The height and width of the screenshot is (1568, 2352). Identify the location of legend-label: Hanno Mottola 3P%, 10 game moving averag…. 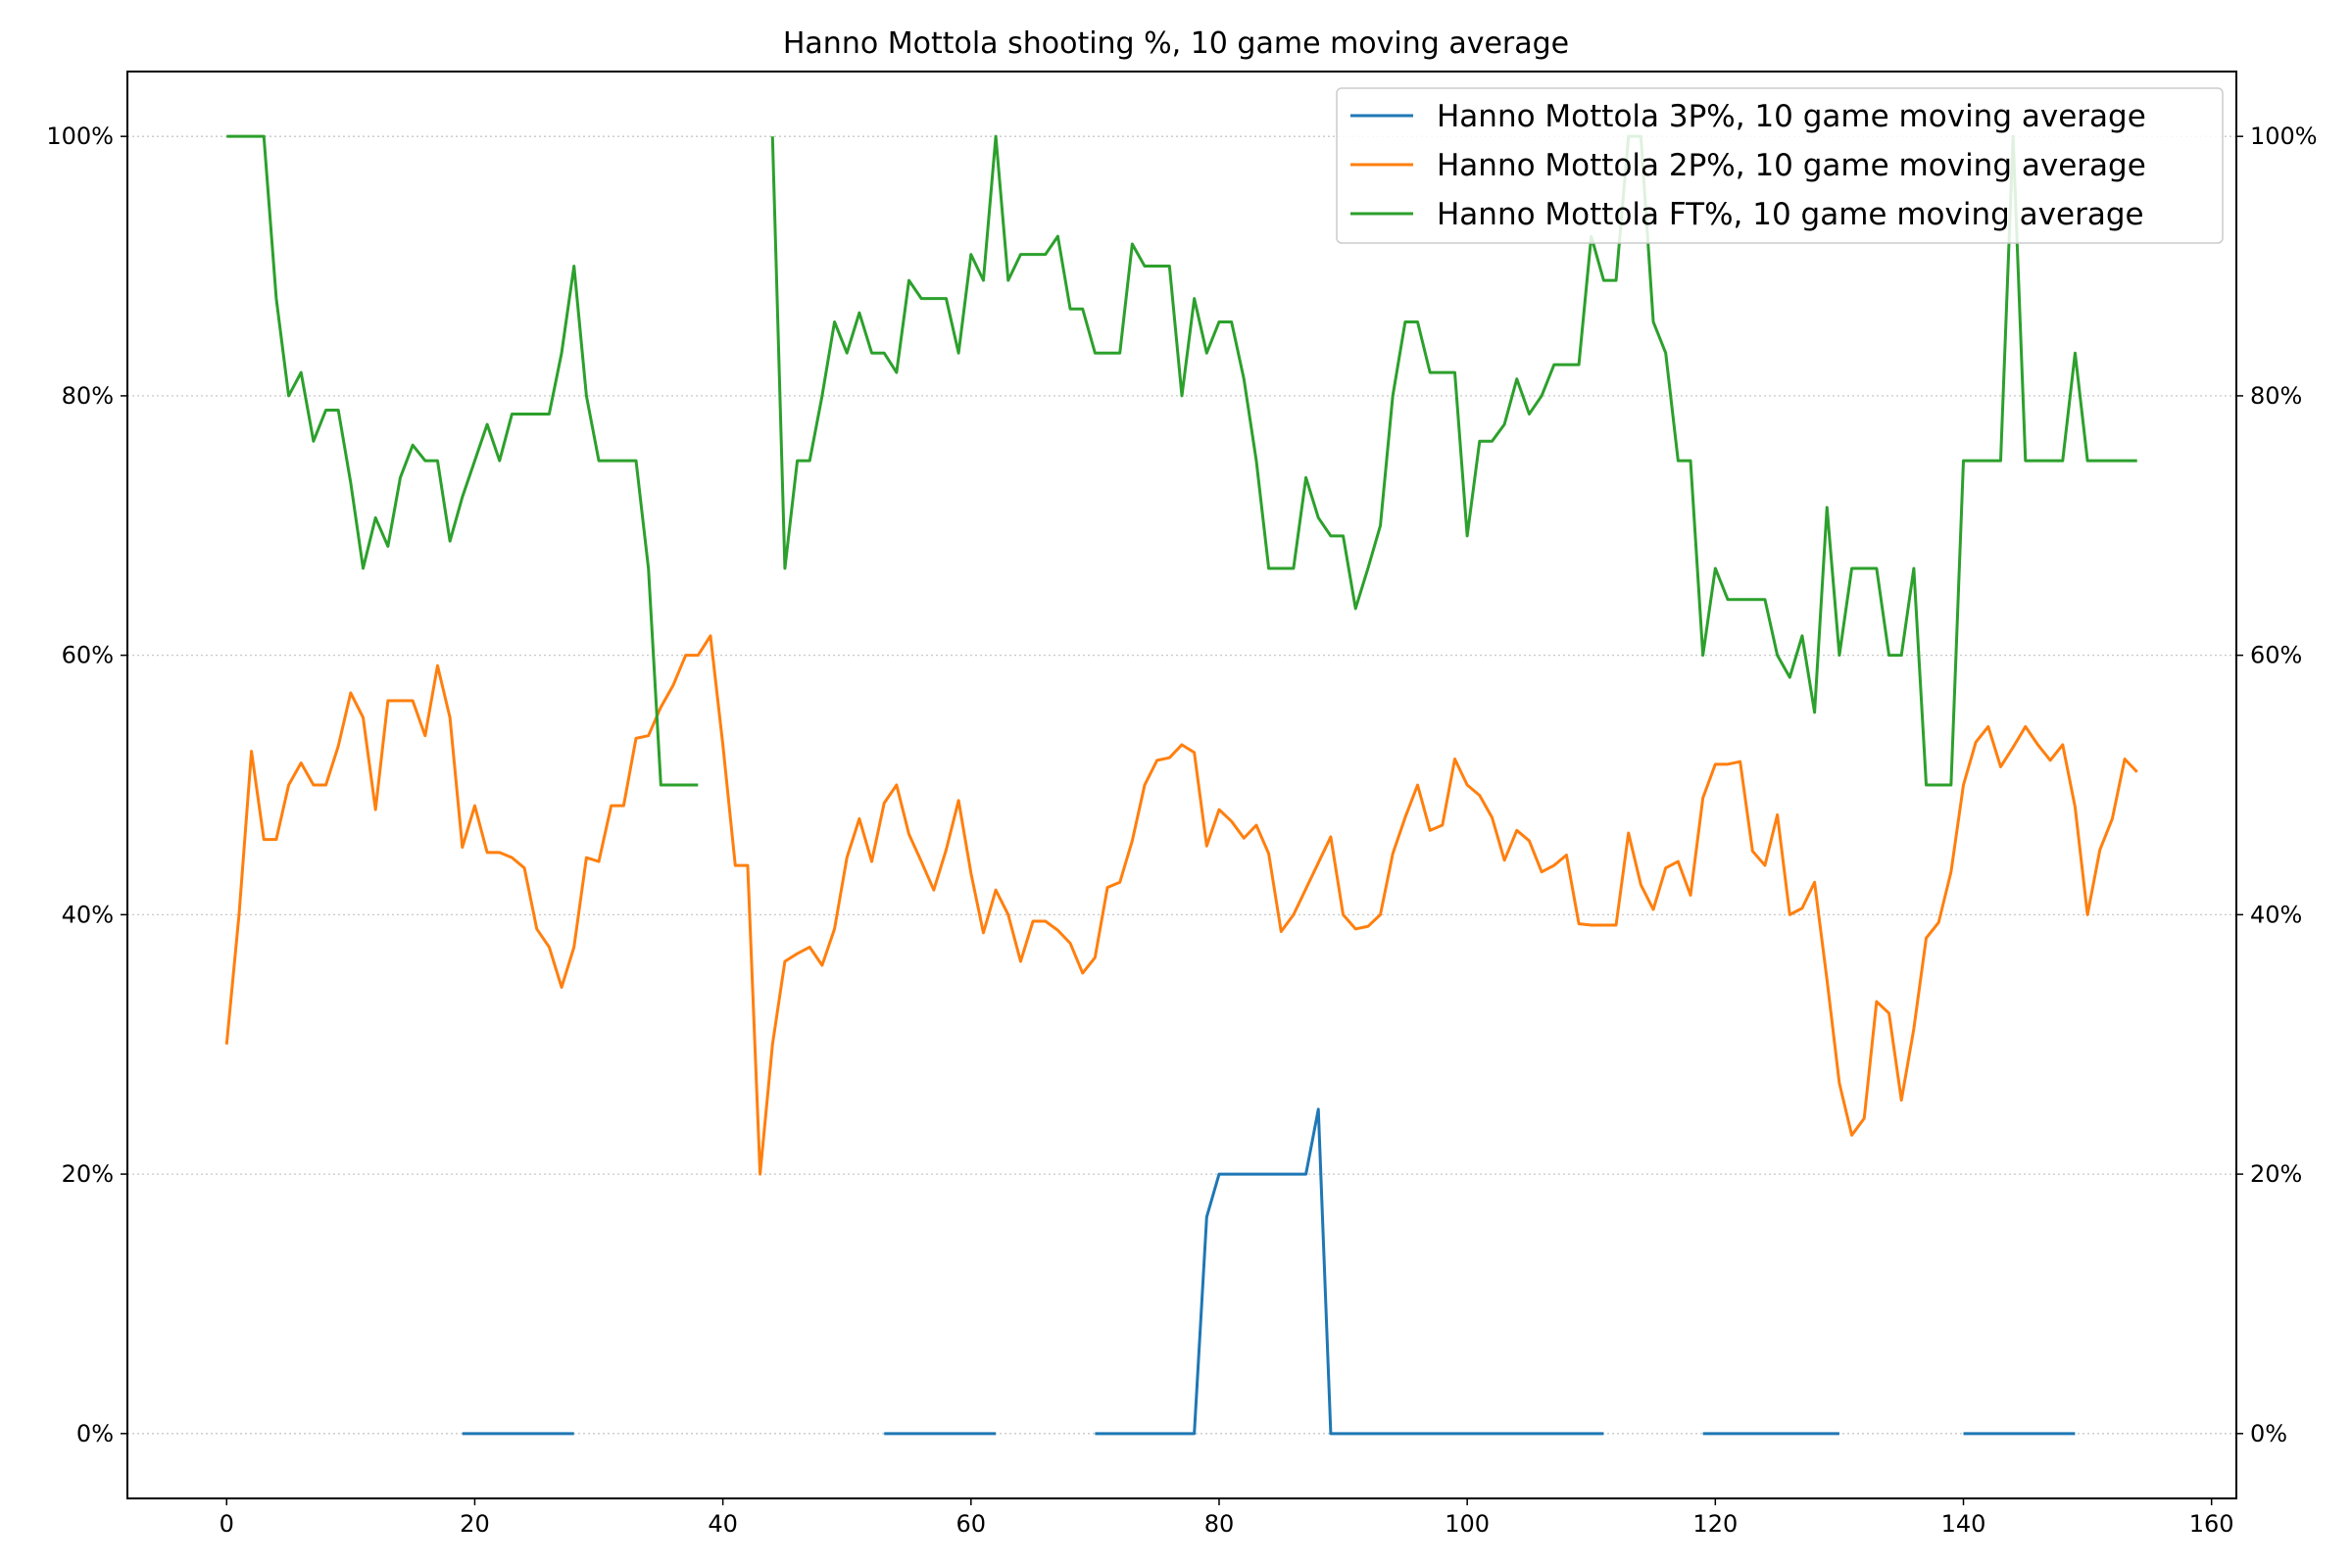
(1791, 116).